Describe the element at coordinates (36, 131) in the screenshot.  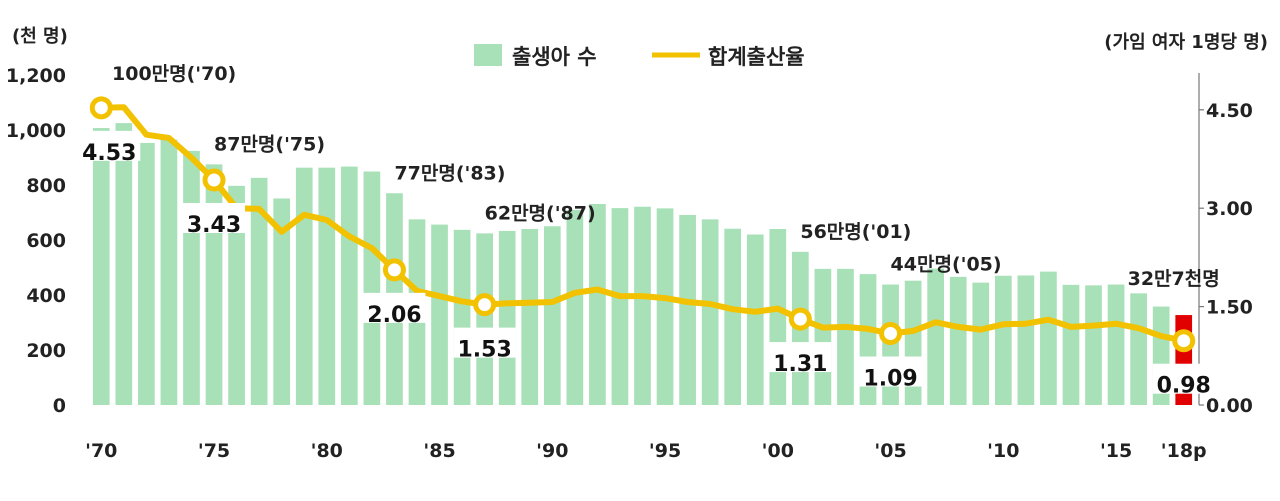
I see `left-tick-label: 1,000` at that location.